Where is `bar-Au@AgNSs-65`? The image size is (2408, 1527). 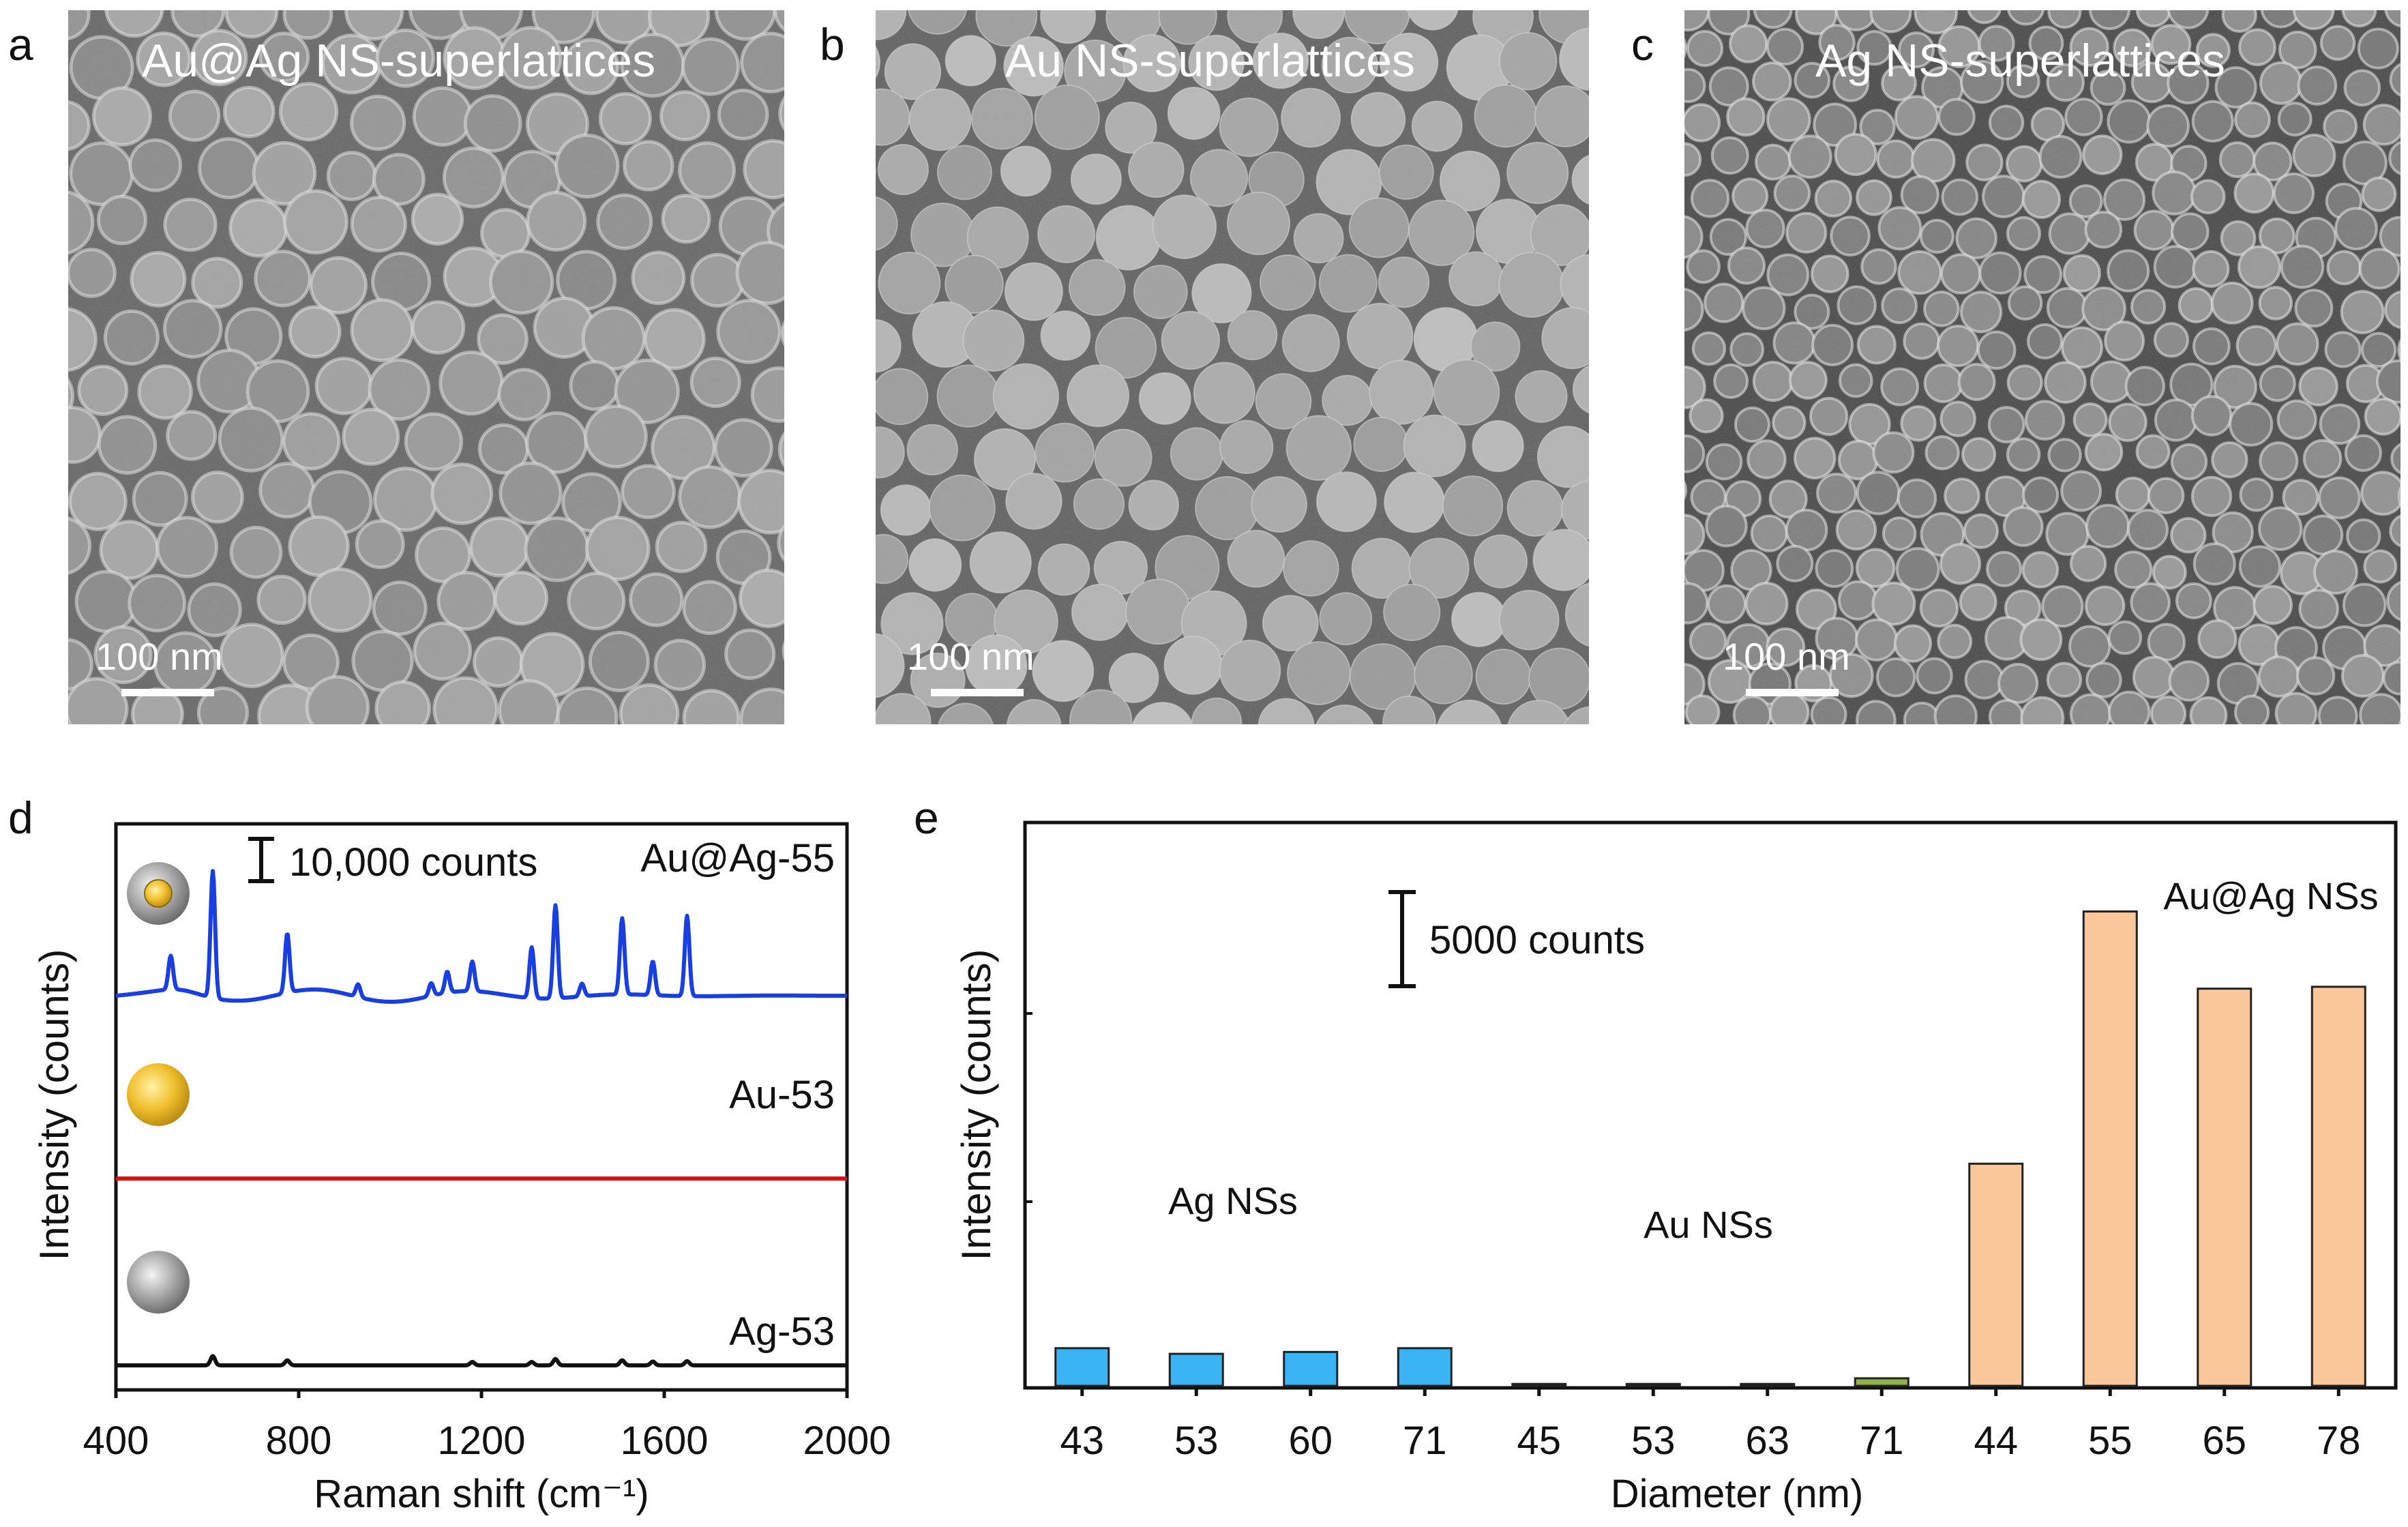 bar-Au@AgNSs-65 is located at coordinates (2225, 1187).